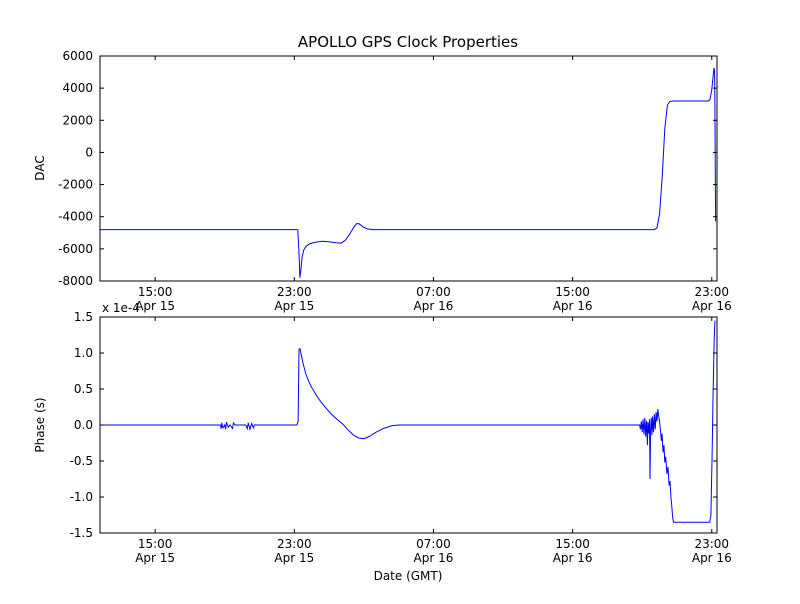 Image resolution: width=800 pixels, height=604 pixels. What do you see at coordinates (40, 424) in the screenshot?
I see `y-axis-label-phase: Phase (s)` at bounding box center [40, 424].